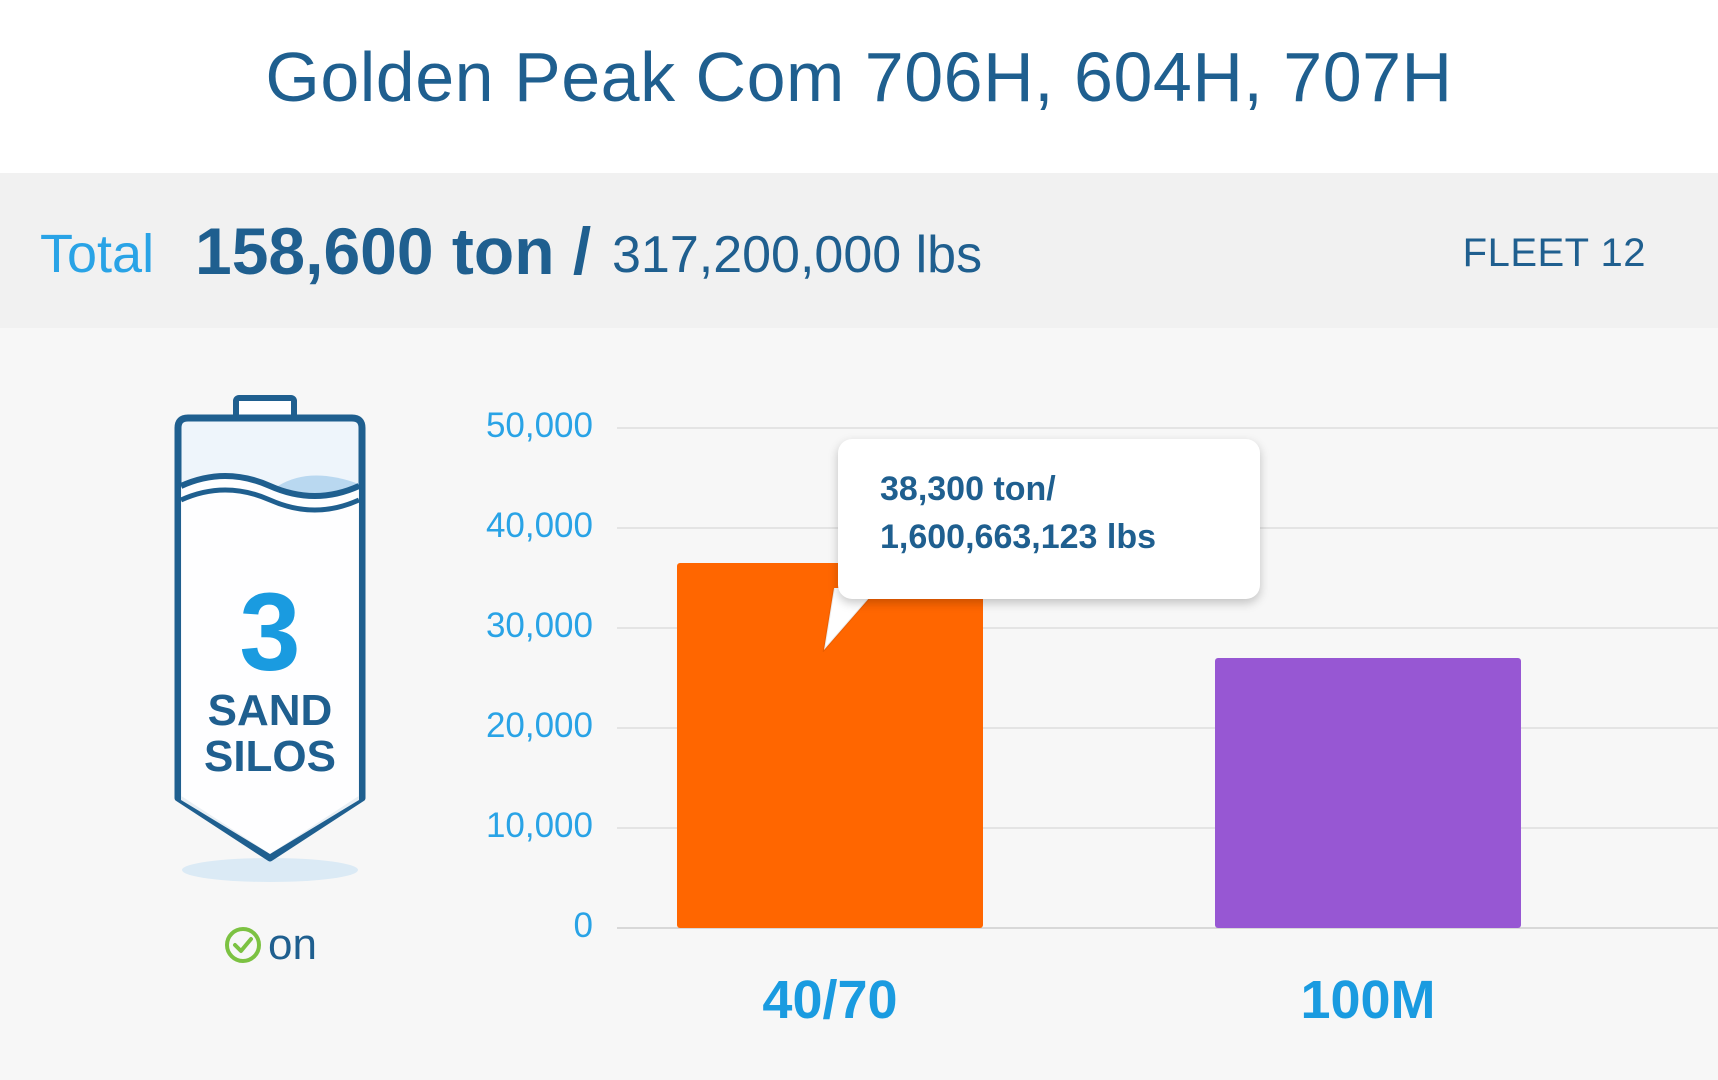 The width and height of the screenshot is (1718, 1080). What do you see at coordinates (830, 1000) in the screenshot?
I see `x-tick-label: 40/70` at bounding box center [830, 1000].